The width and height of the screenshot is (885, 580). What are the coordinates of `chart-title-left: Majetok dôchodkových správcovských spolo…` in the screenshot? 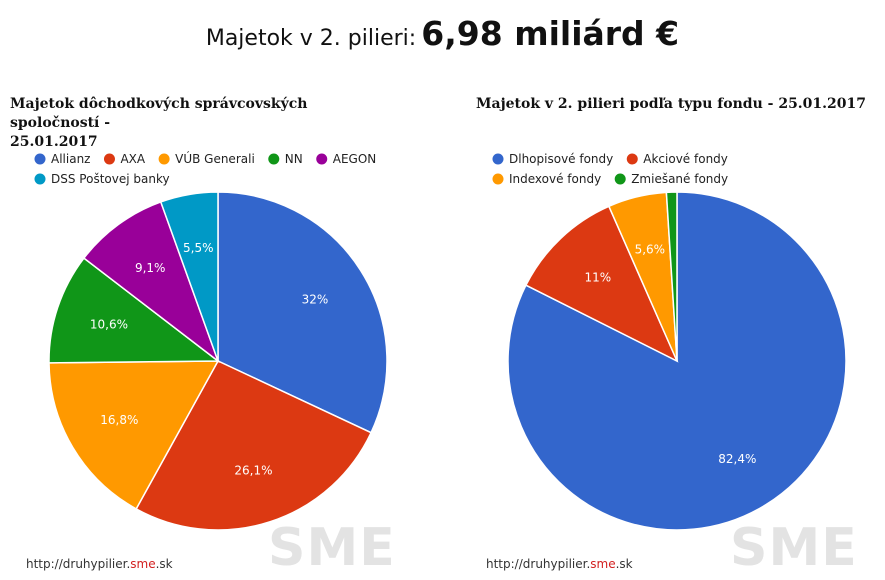 It's located at (195, 123).